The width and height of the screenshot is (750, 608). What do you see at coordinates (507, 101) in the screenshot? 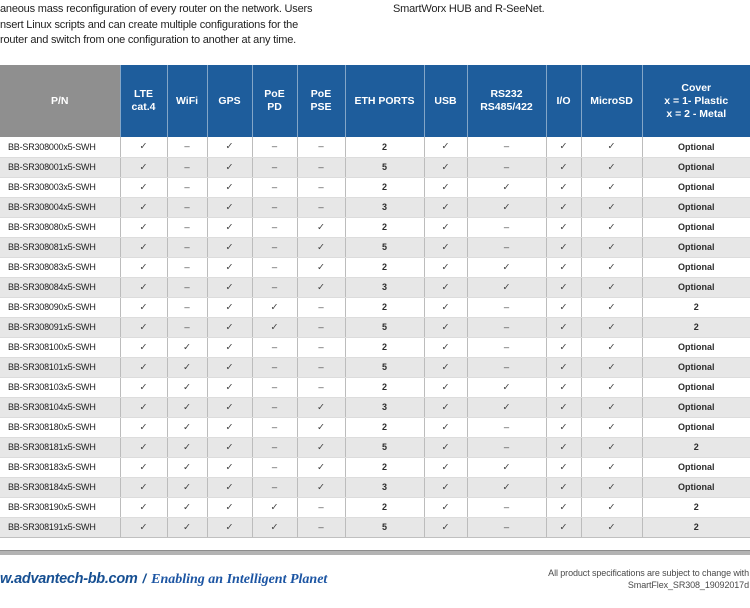
I see `column-header-rs232: RS232 RS485/422` at bounding box center [507, 101].